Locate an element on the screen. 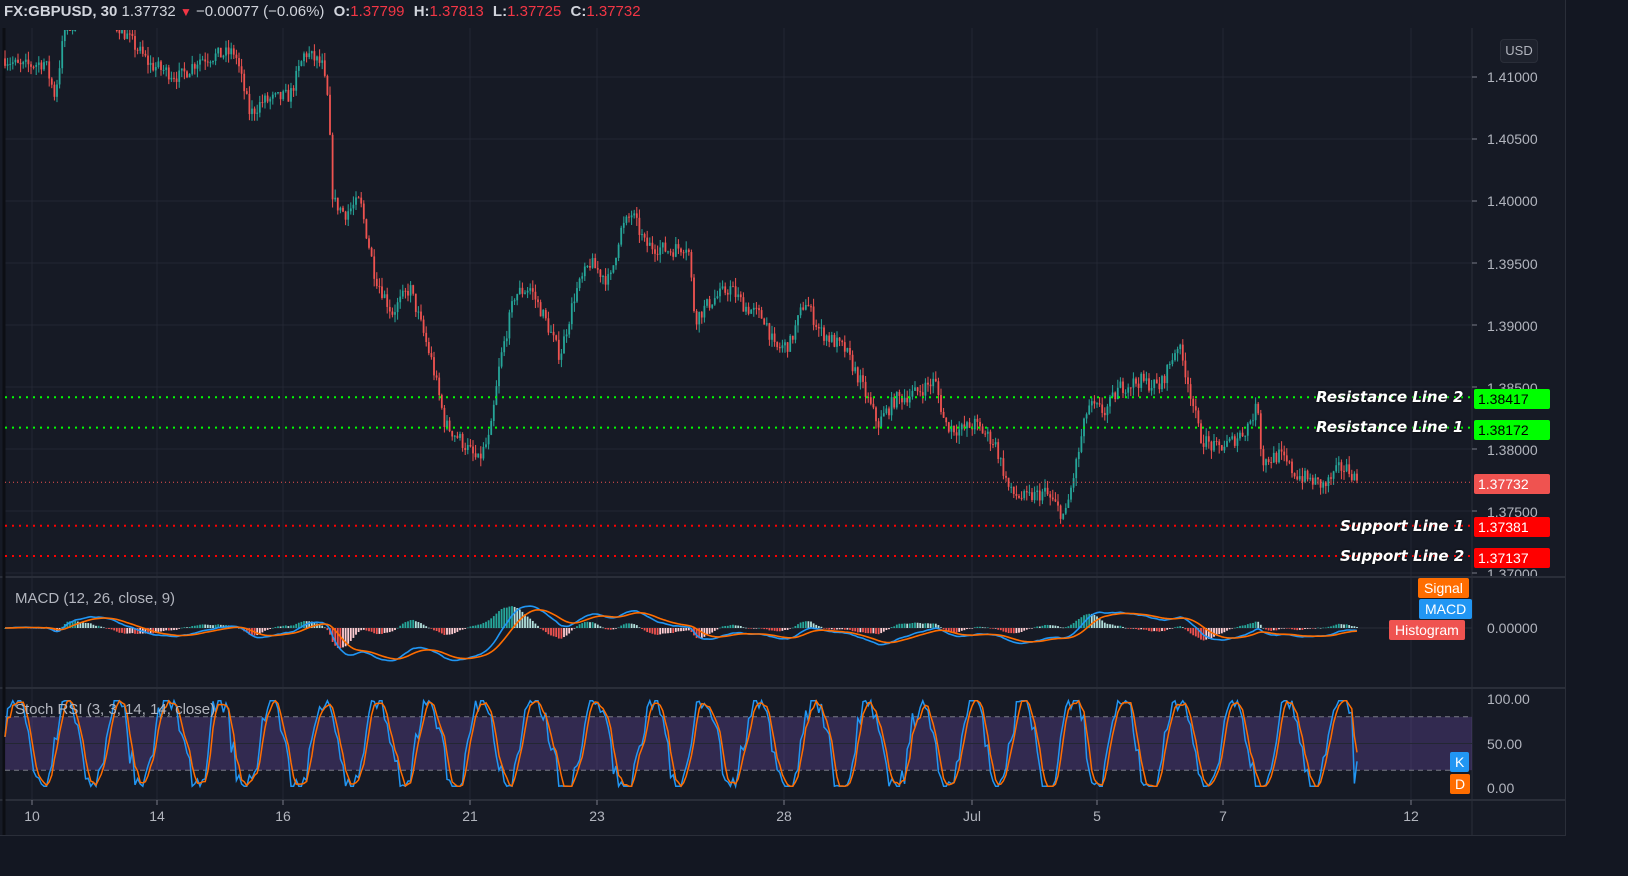 This screenshot has width=1628, height=876. stoch-tick-50: 50.00 is located at coordinates (1505, 744).